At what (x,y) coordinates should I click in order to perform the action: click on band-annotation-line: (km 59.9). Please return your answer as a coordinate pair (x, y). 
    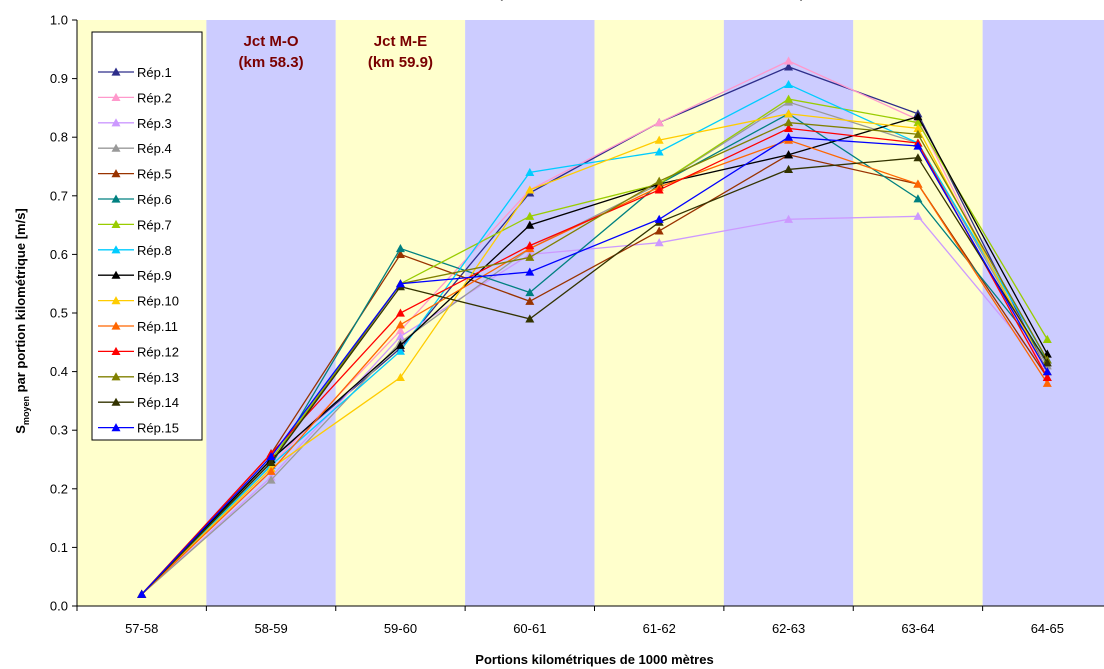
    Looking at the image, I should click on (400, 62).